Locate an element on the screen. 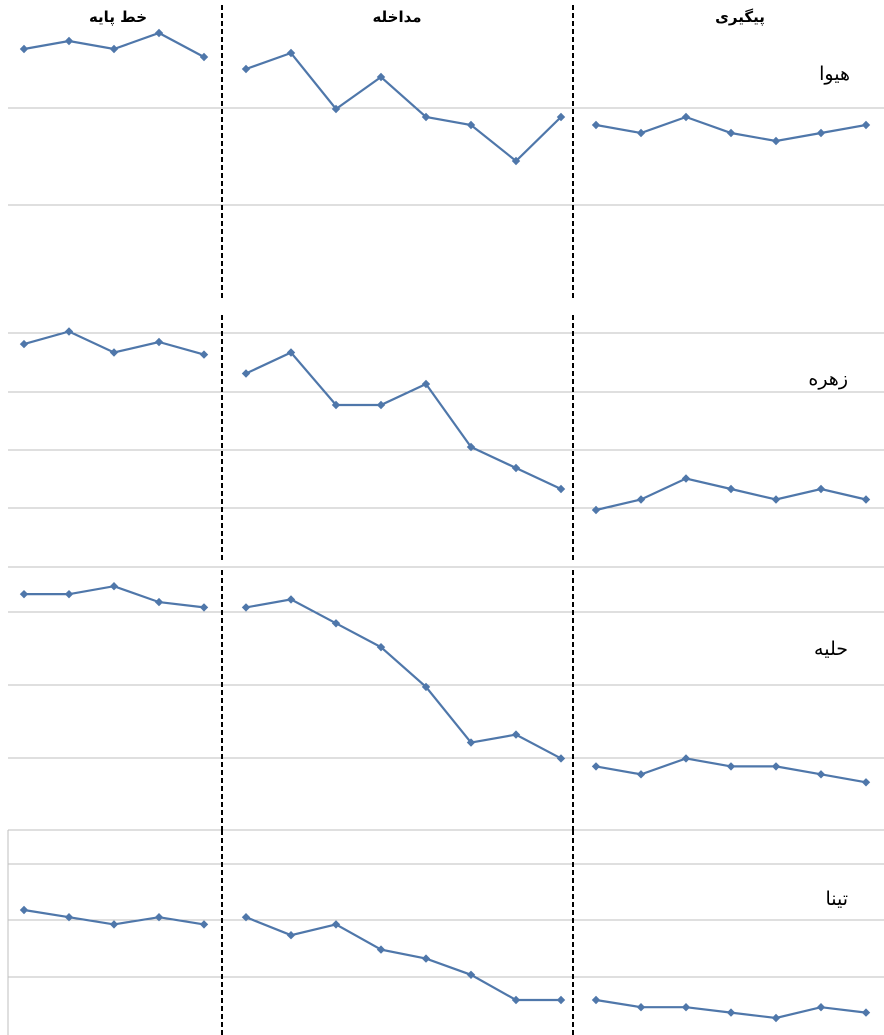 Image resolution: width=884 pixels, height=1035 pixels. participant-label-tina: تینا is located at coordinates (836, 899).